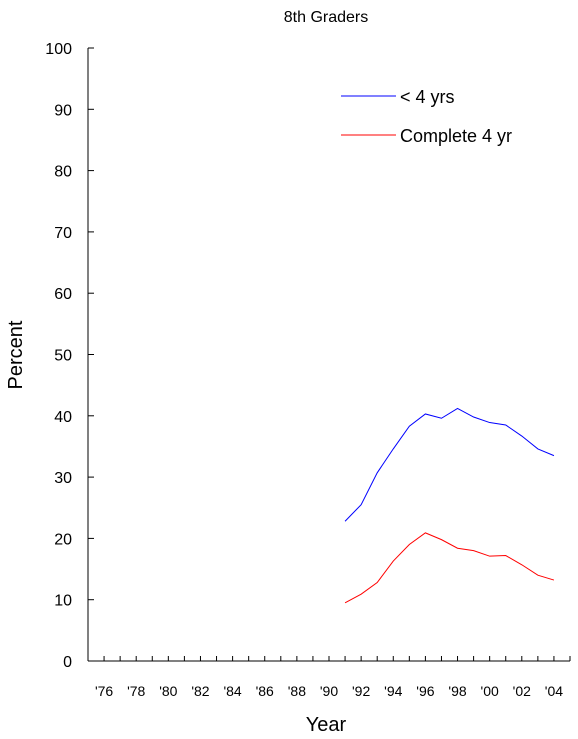  What do you see at coordinates (63, 110) in the screenshot?
I see `y-tick-label: 90` at bounding box center [63, 110].